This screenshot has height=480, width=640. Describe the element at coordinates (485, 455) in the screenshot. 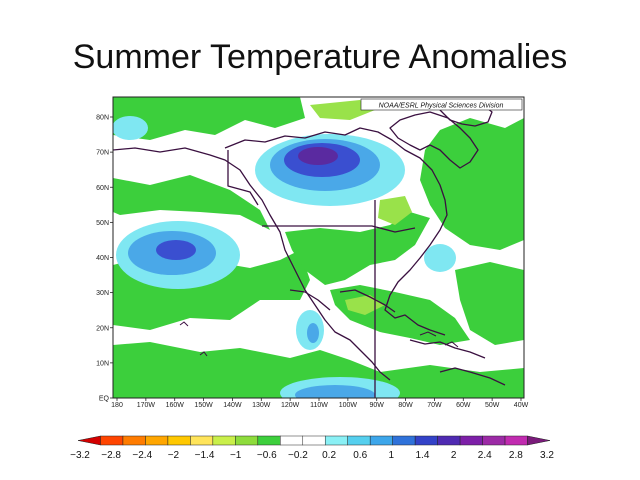

I see `colorbar-label: 2.4` at that location.